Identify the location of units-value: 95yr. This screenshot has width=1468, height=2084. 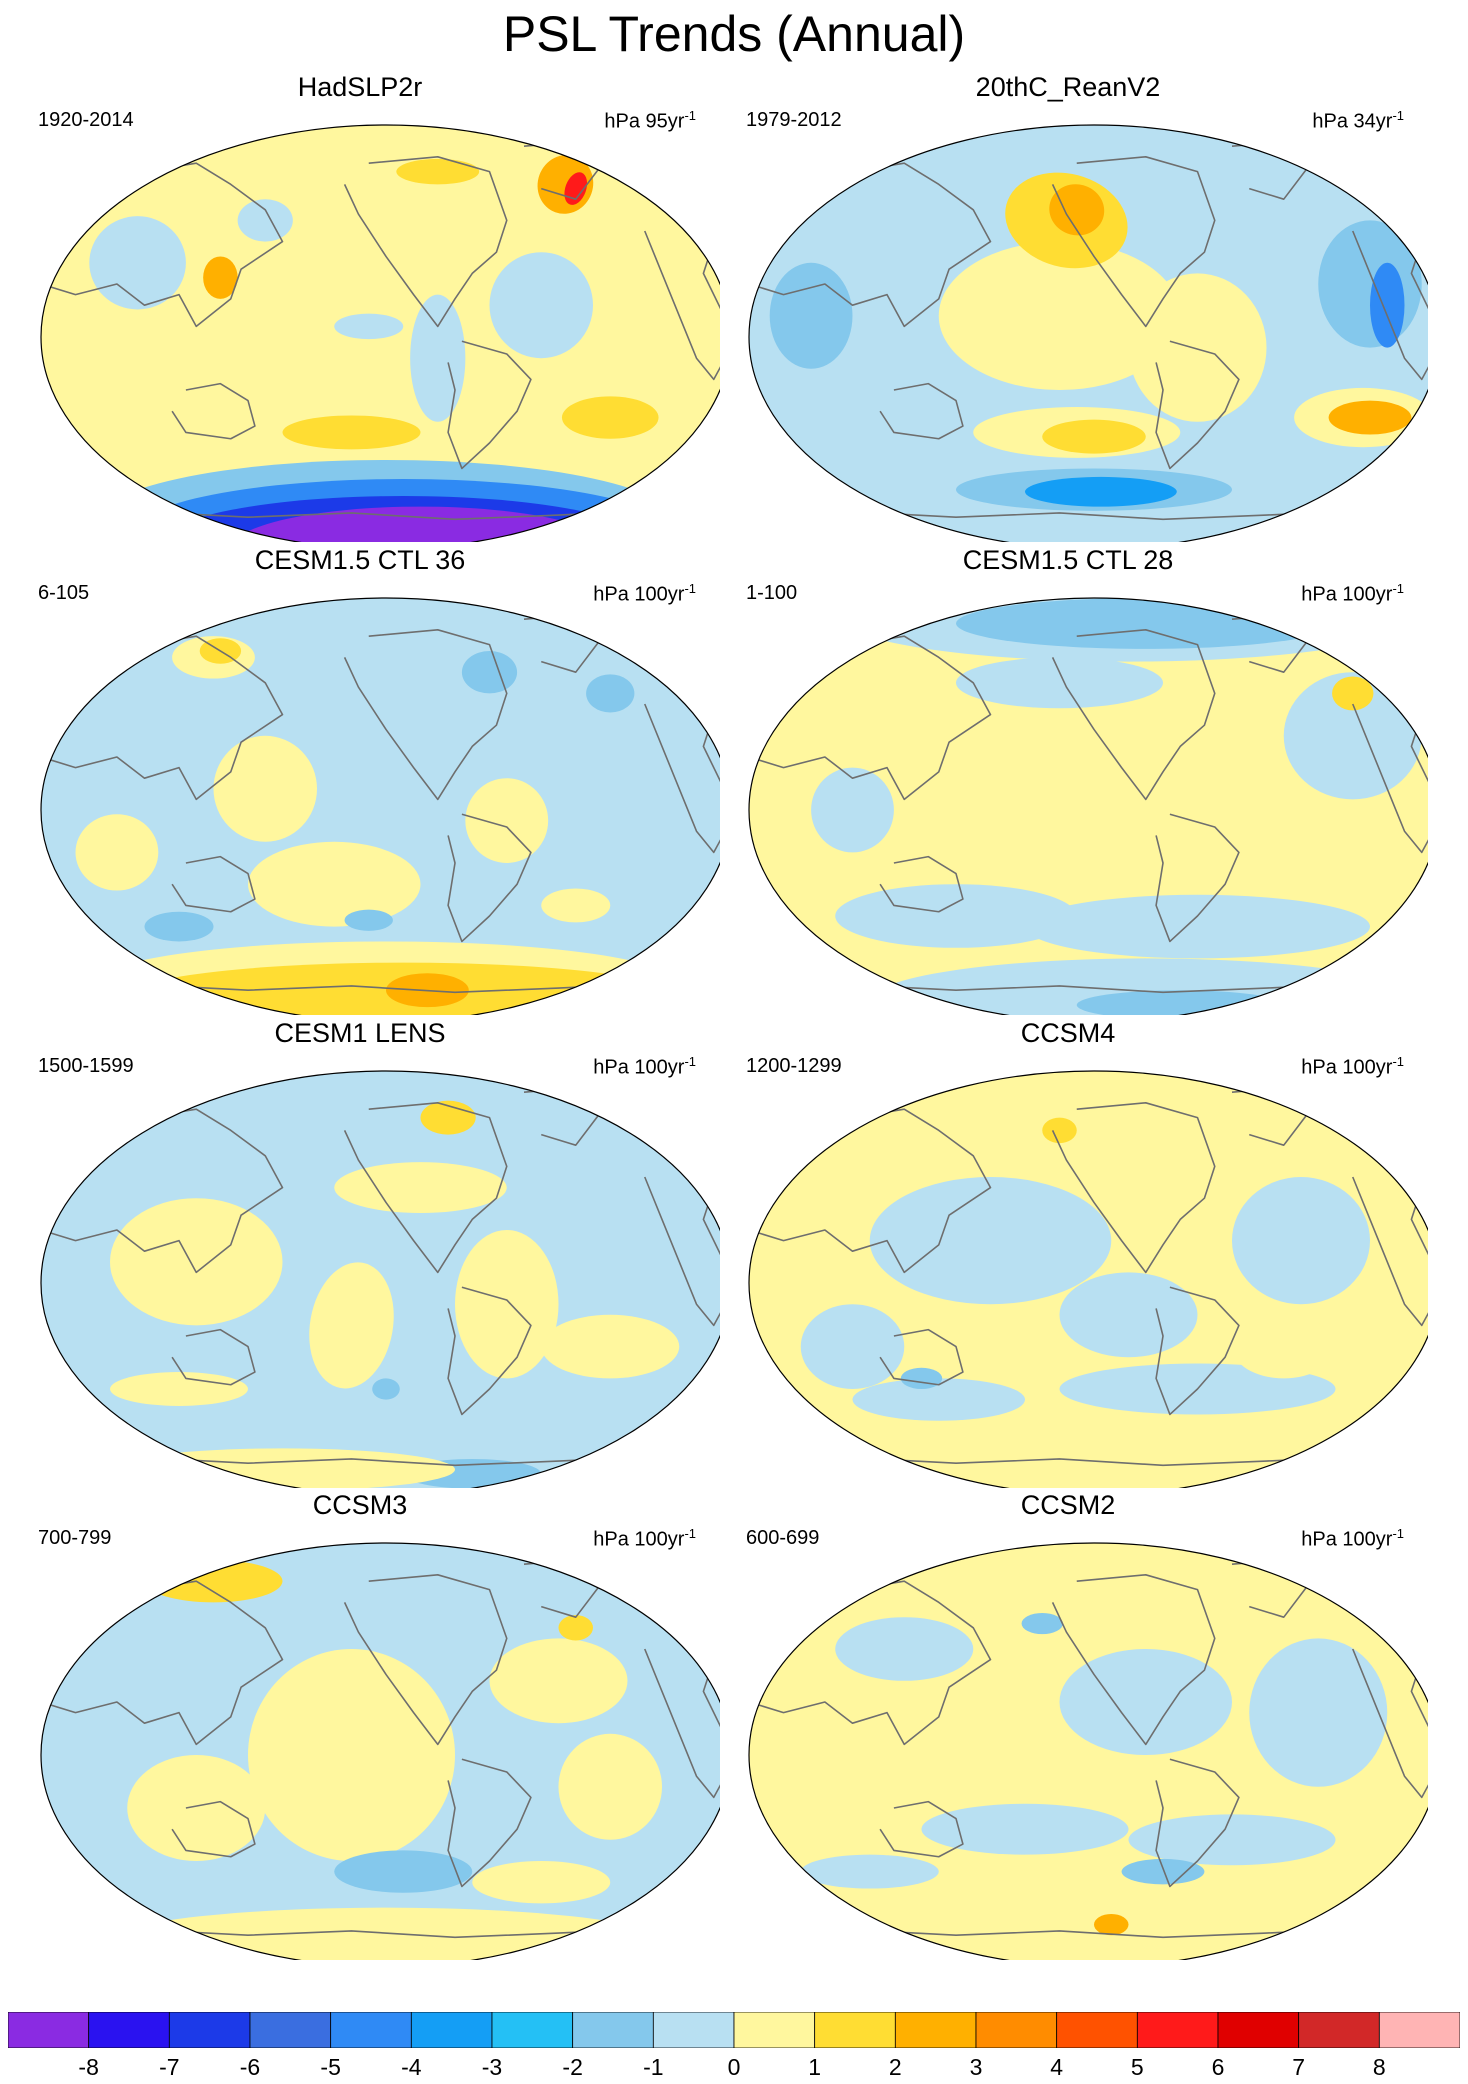
(665, 121).